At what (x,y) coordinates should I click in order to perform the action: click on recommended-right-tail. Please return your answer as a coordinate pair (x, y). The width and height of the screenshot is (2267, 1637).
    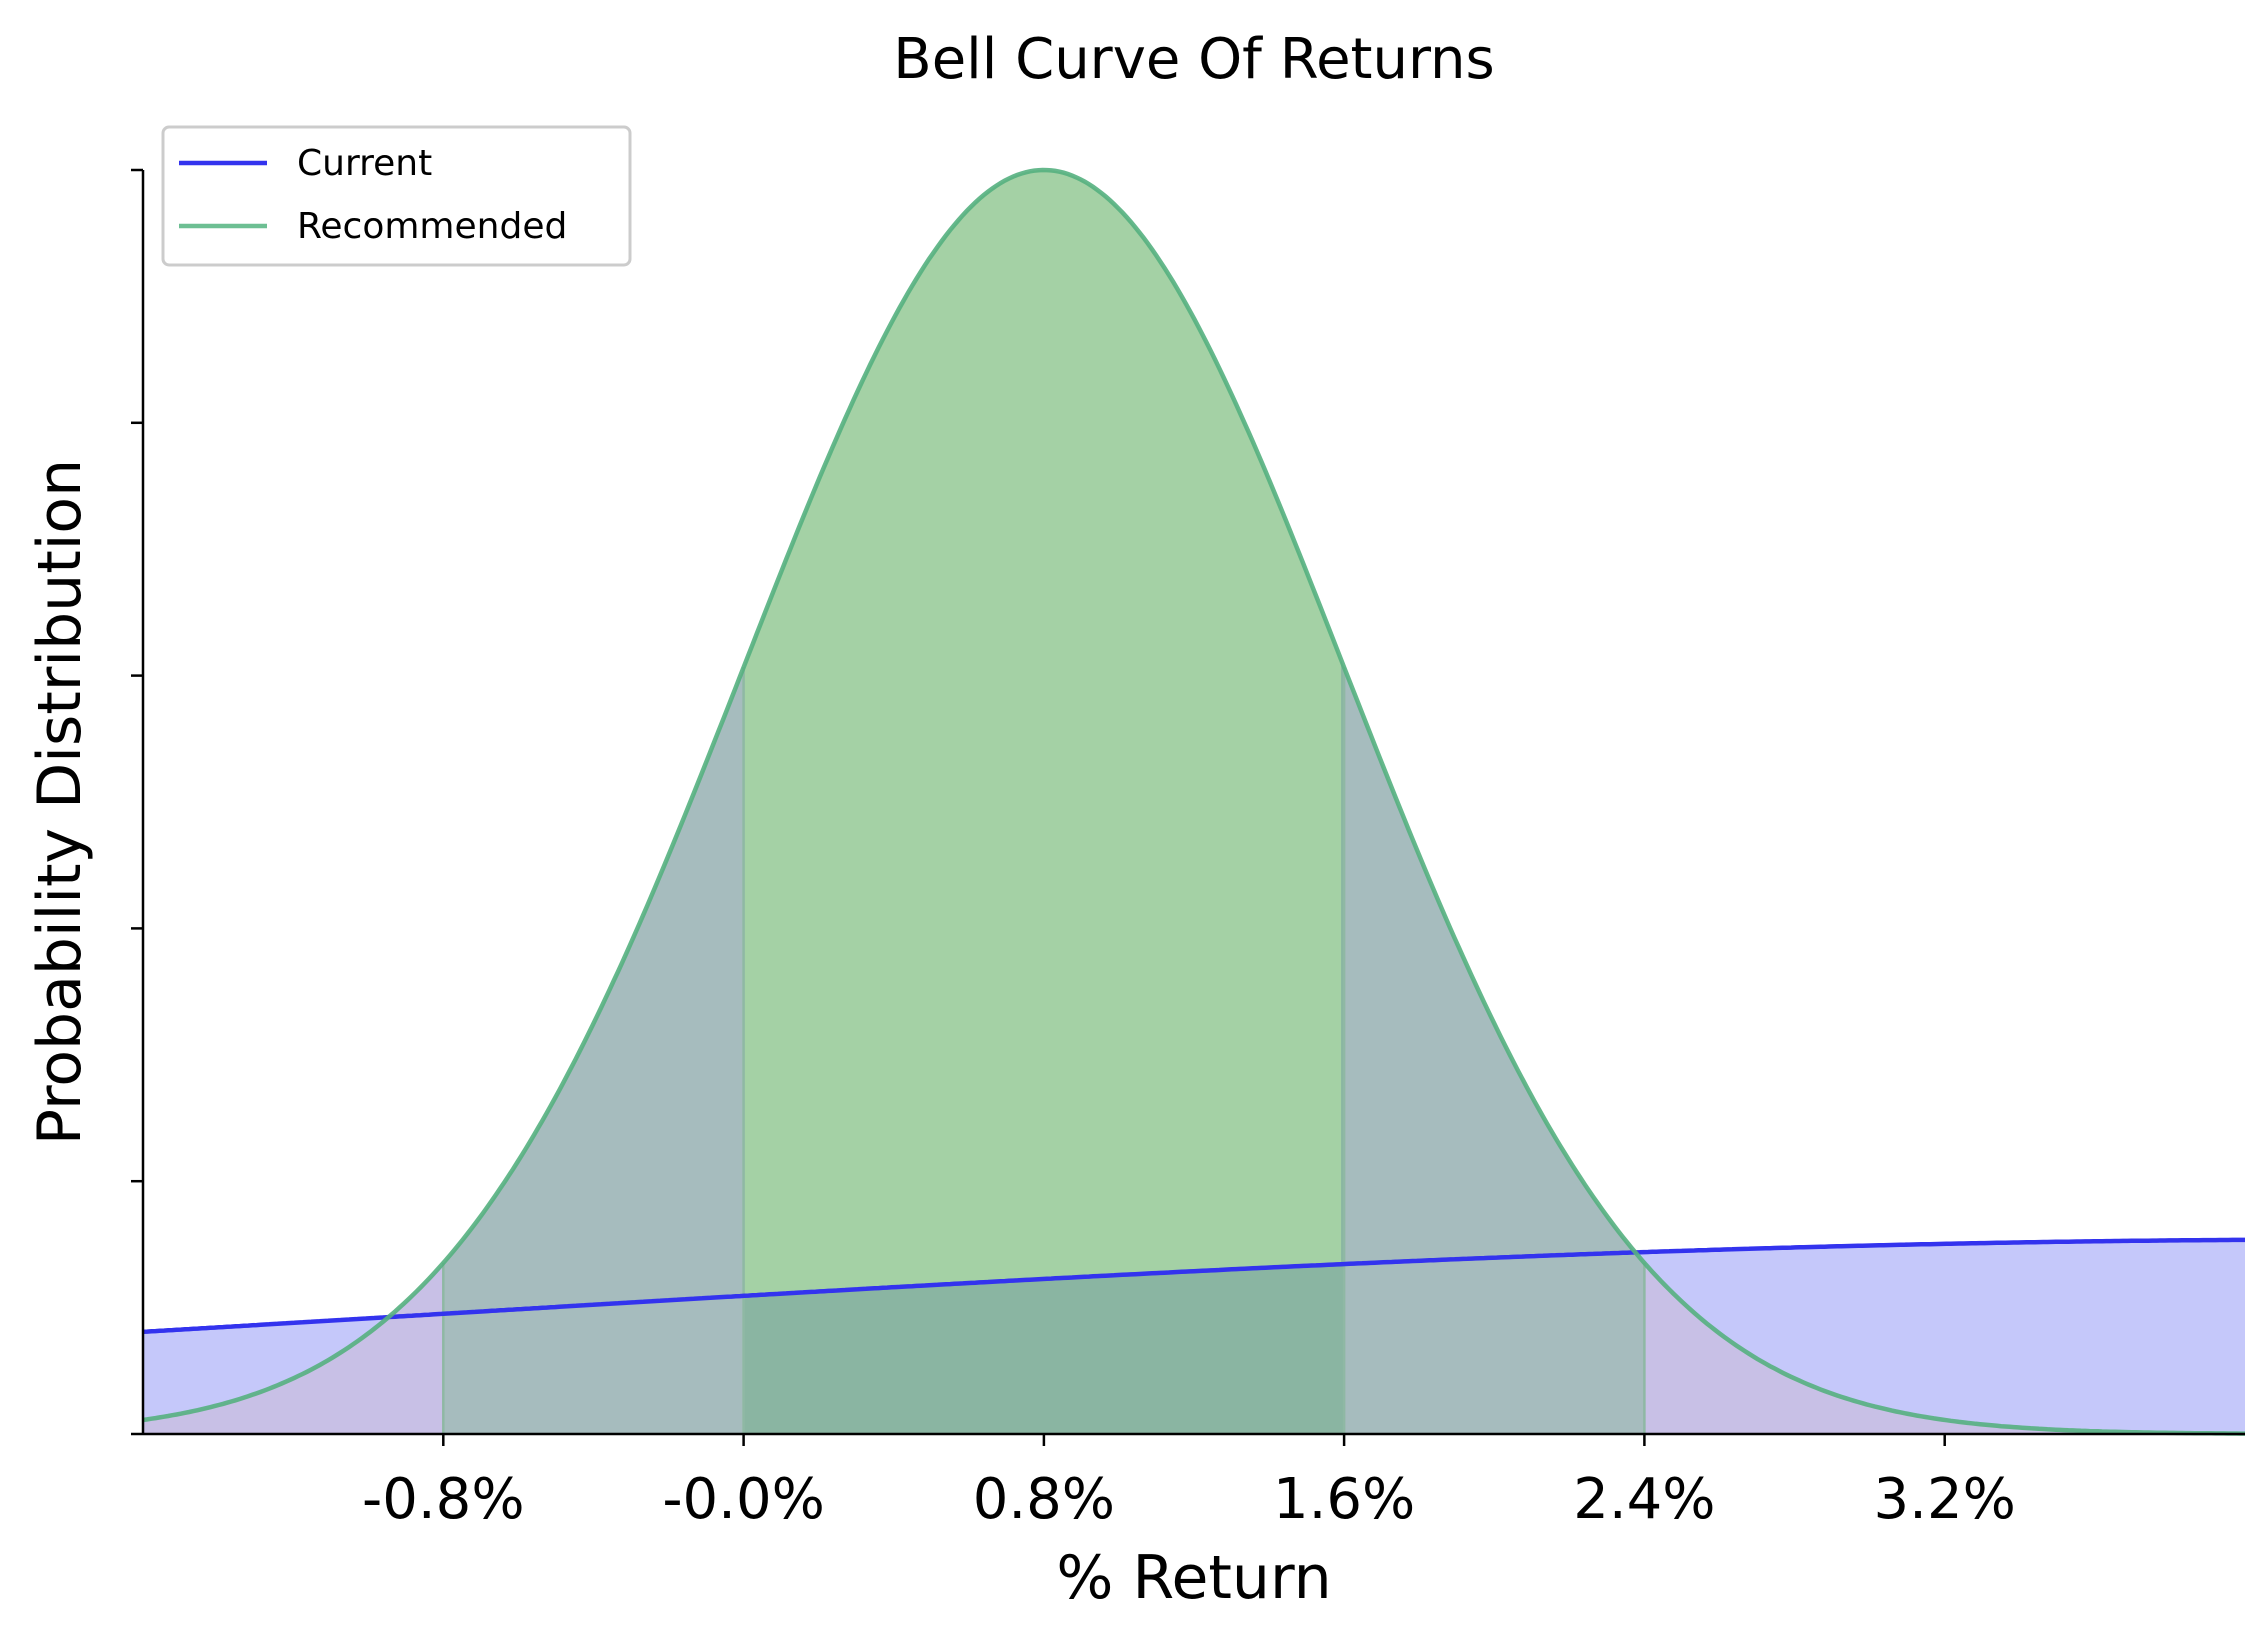
    Looking at the image, I should click on (1944, 1348).